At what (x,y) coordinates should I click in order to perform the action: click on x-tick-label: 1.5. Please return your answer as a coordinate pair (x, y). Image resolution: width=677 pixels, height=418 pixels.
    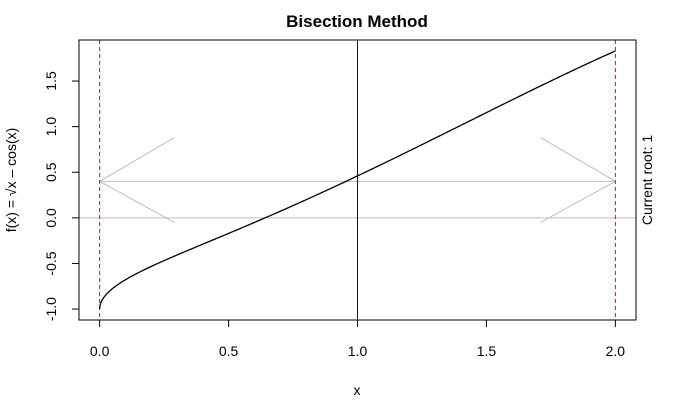
    Looking at the image, I should click on (487, 351).